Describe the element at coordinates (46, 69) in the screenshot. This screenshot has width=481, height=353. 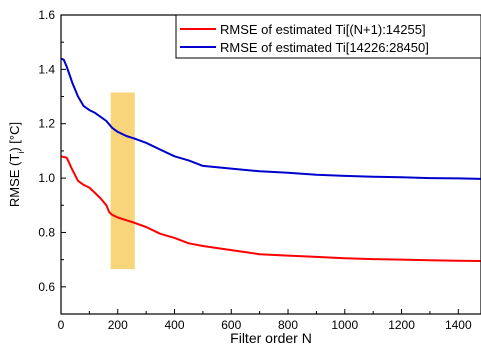
I see `y-tick-label: 1.4` at that location.